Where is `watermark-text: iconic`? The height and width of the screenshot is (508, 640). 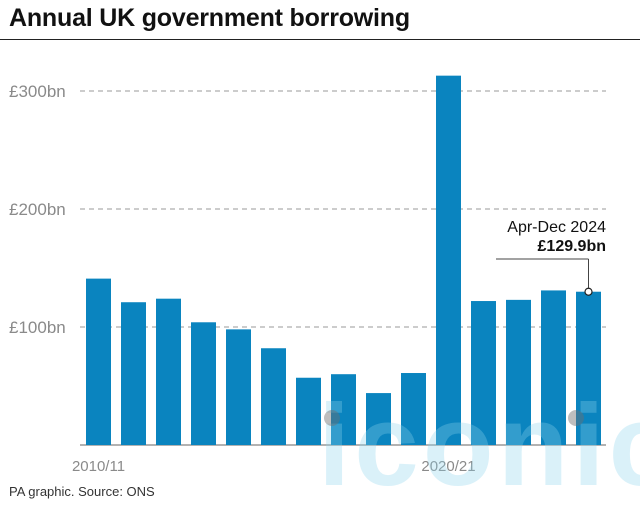 watermark-text: iconic is located at coordinates (479, 454).